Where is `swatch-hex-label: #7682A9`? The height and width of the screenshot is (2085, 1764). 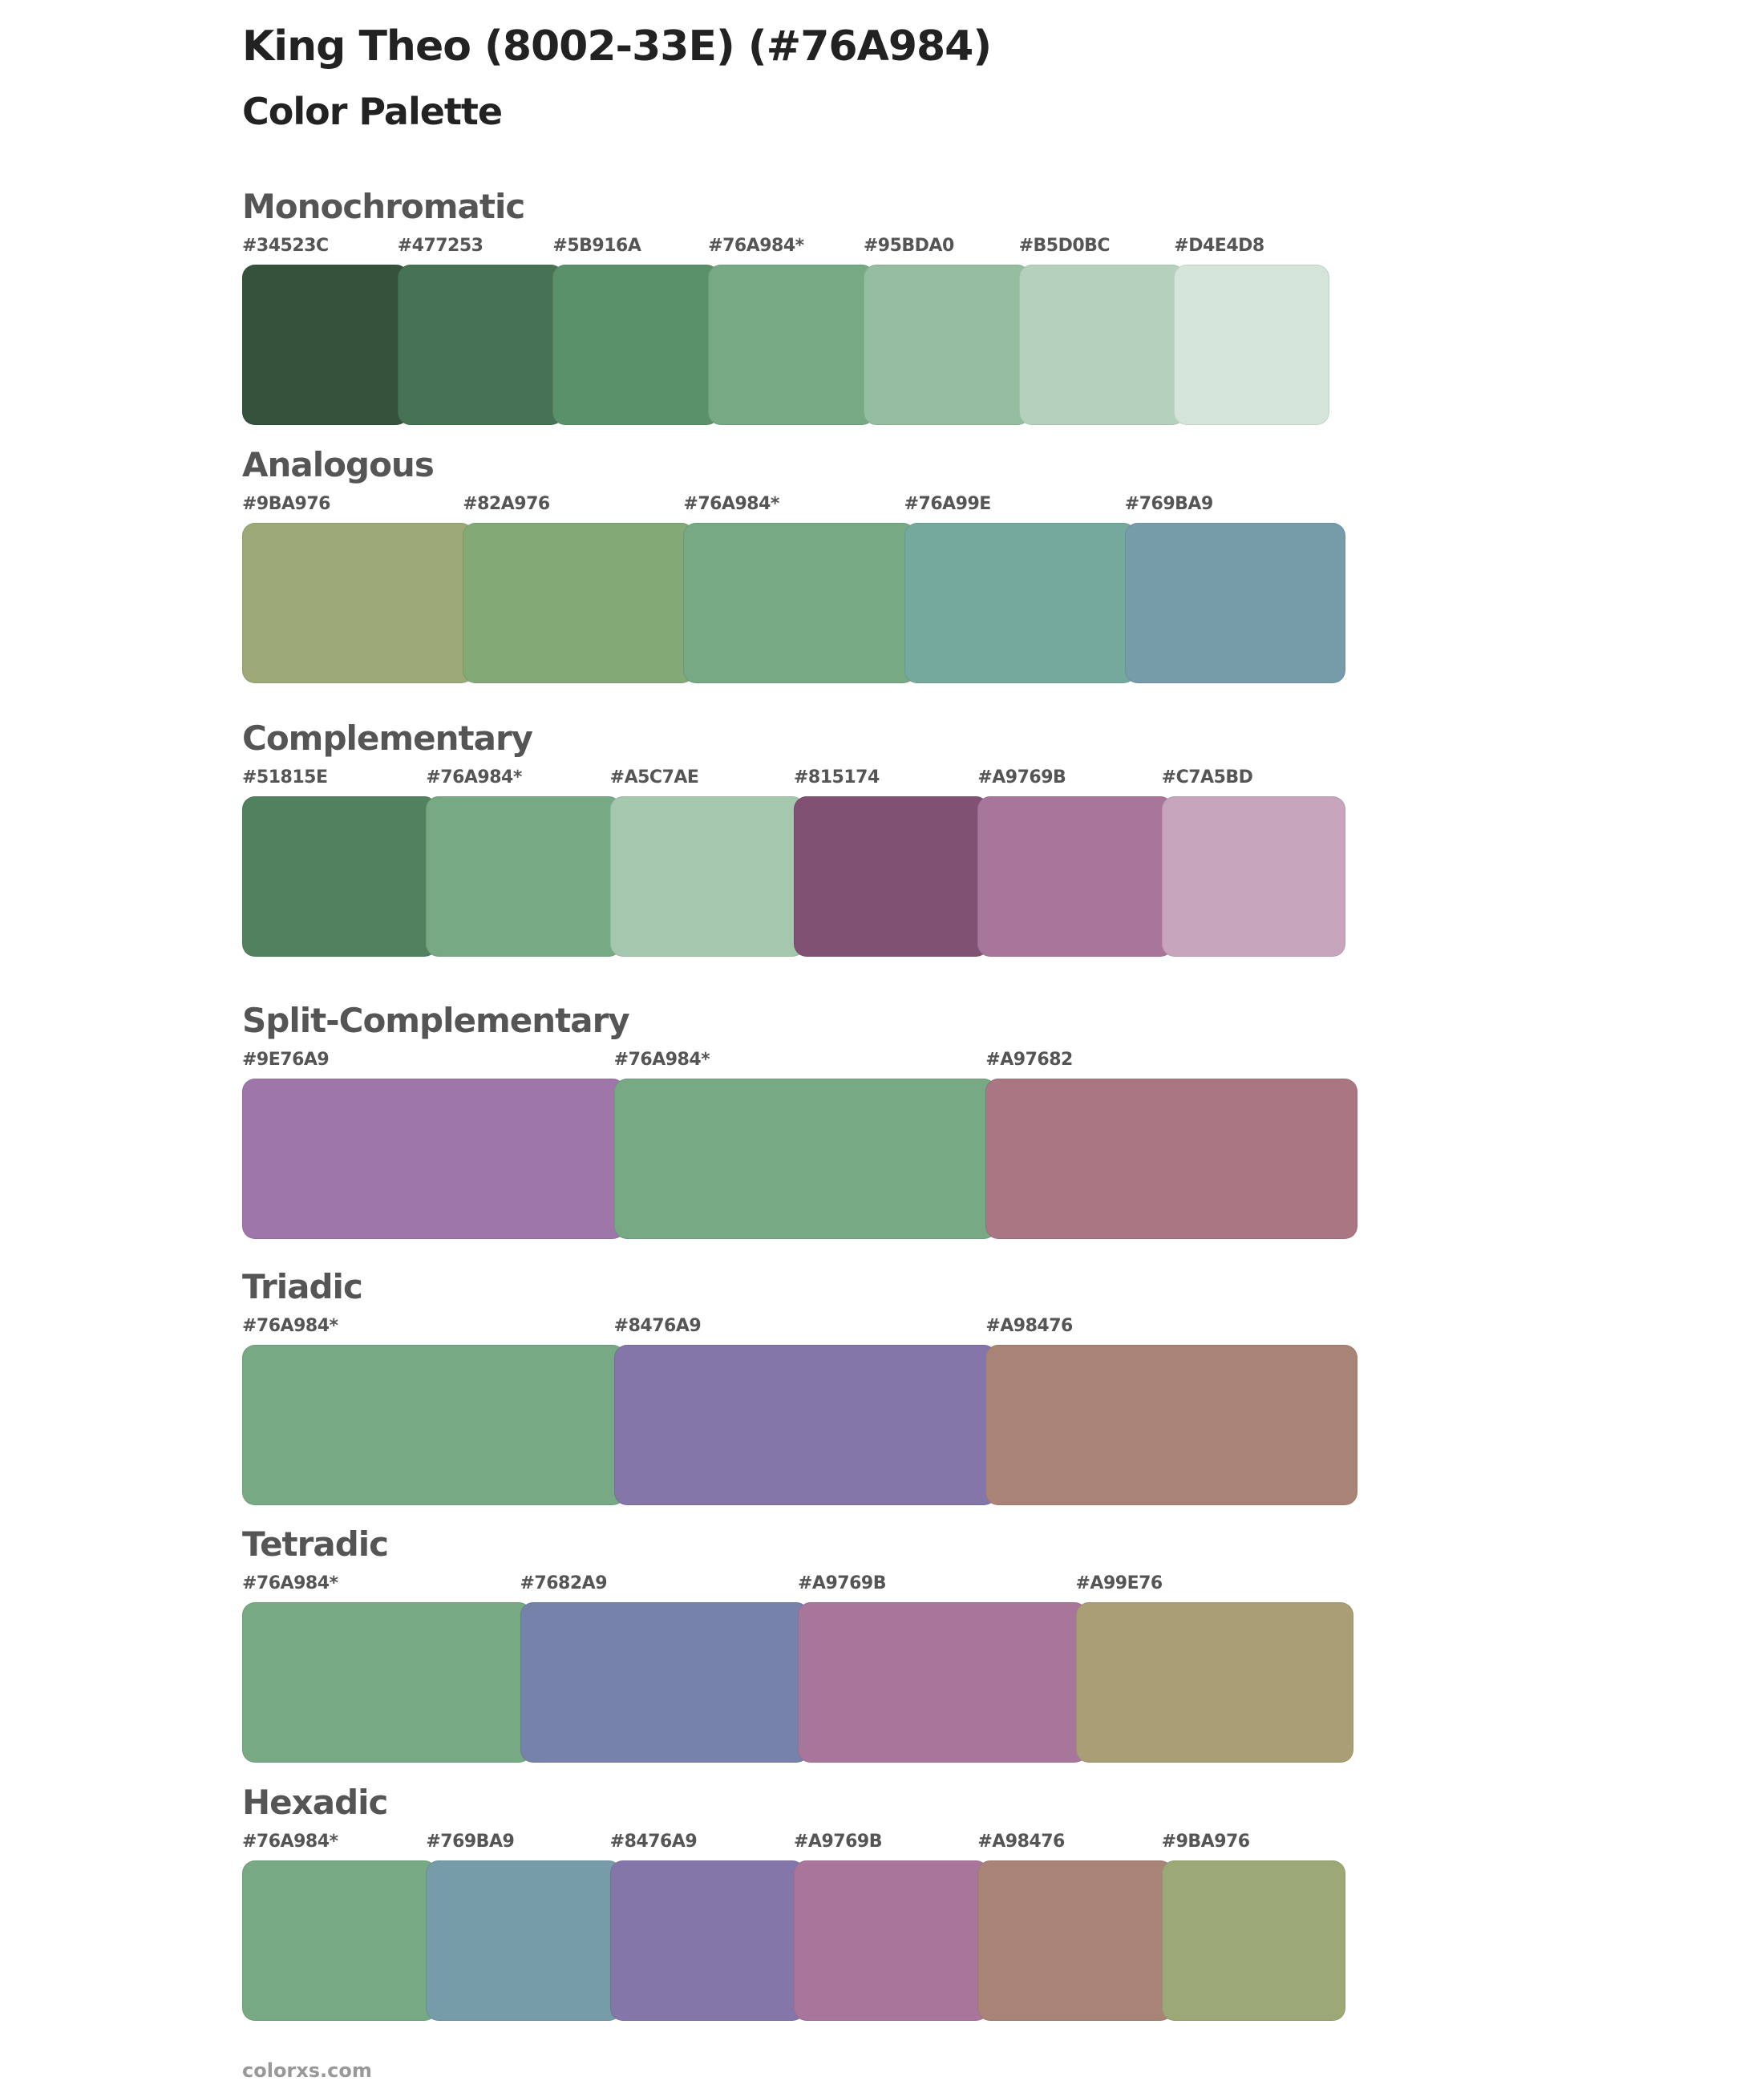
swatch-hex-label: #7682A9 is located at coordinates (564, 1583).